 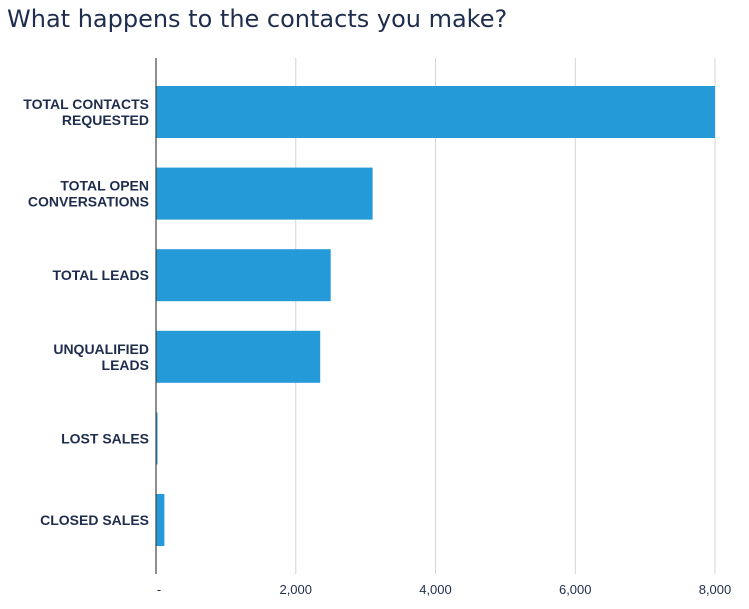 I want to click on x-tick-label-4: 8,000, so click(x=715, y=589).